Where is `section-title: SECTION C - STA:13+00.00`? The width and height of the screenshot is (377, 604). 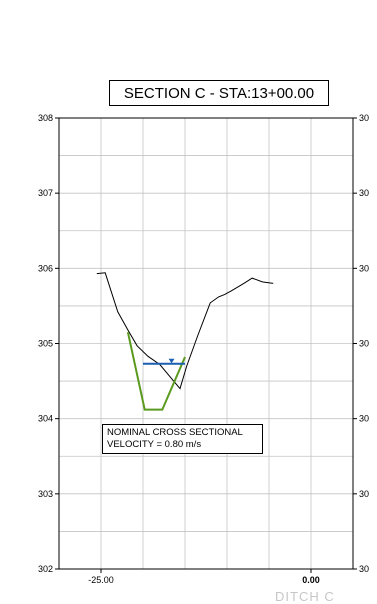 section-title: SECTION C - STA:13+00.00 is located at coordinates (219, 93).